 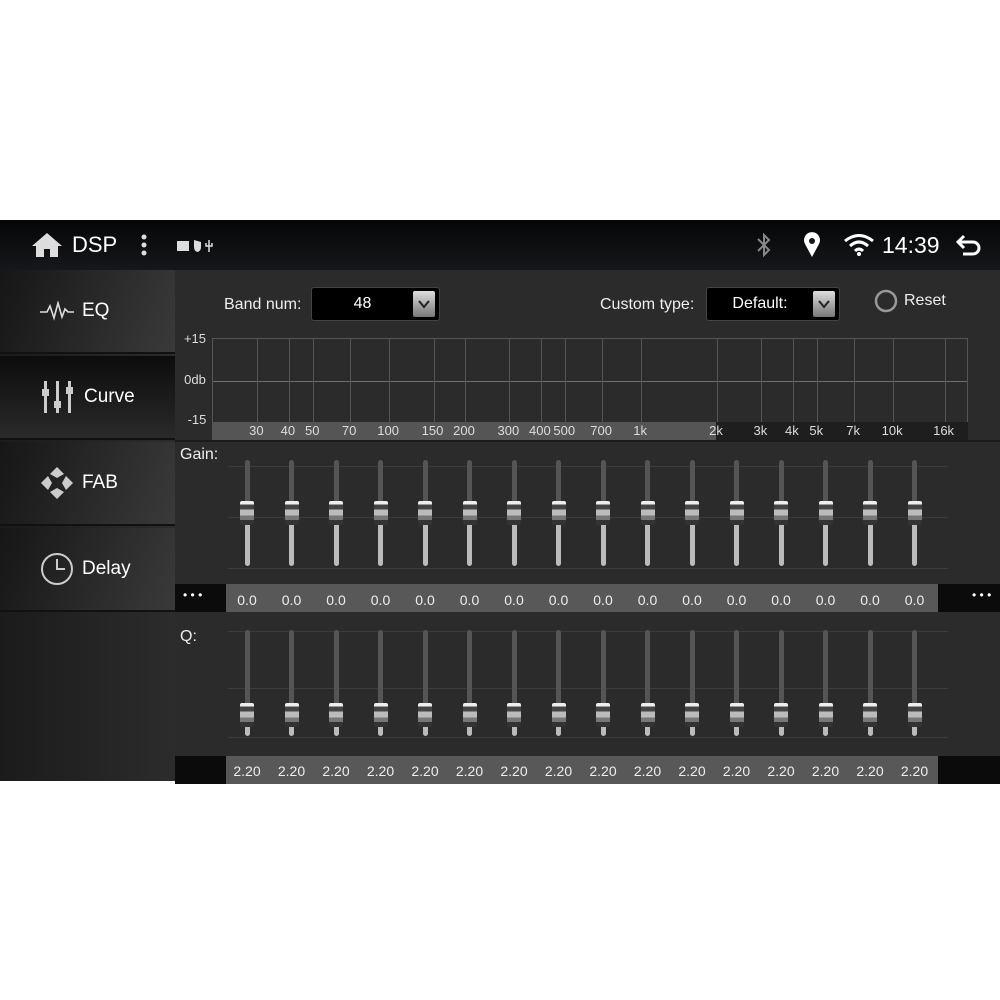 I want to click on more-vert-icon, so click(x=144, y=246).